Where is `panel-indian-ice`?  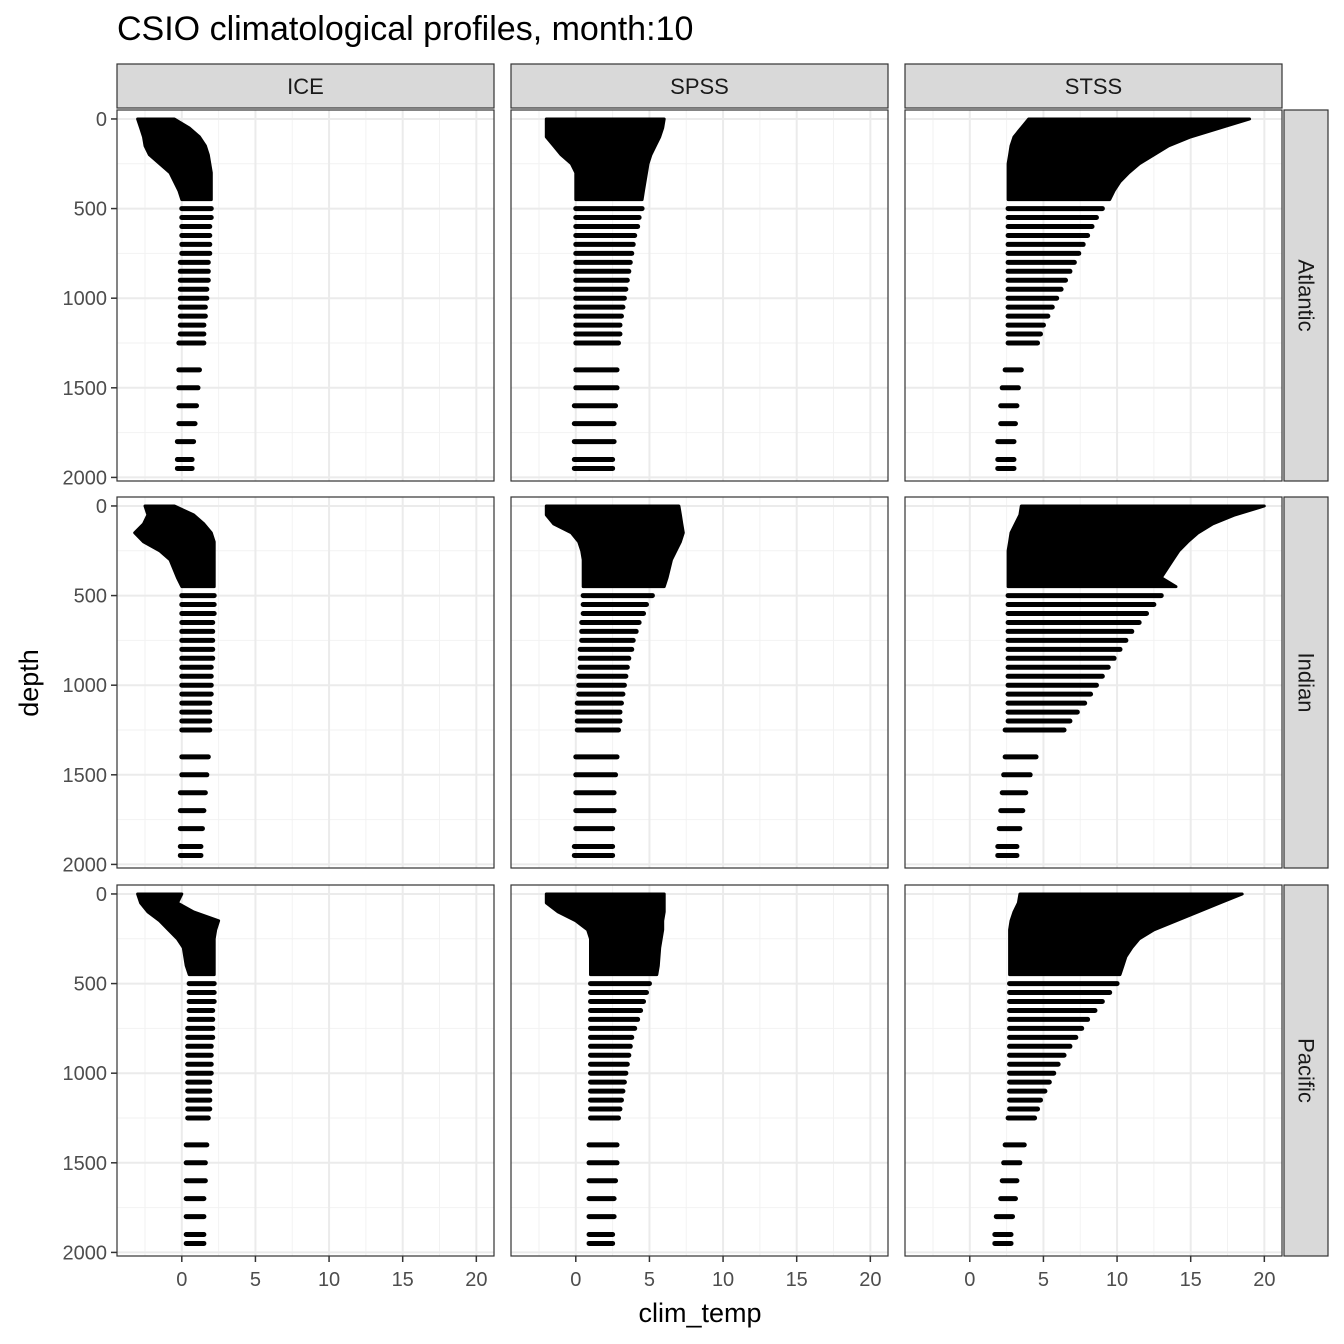
panel-indian-ice is located at coordinates (305, 682).